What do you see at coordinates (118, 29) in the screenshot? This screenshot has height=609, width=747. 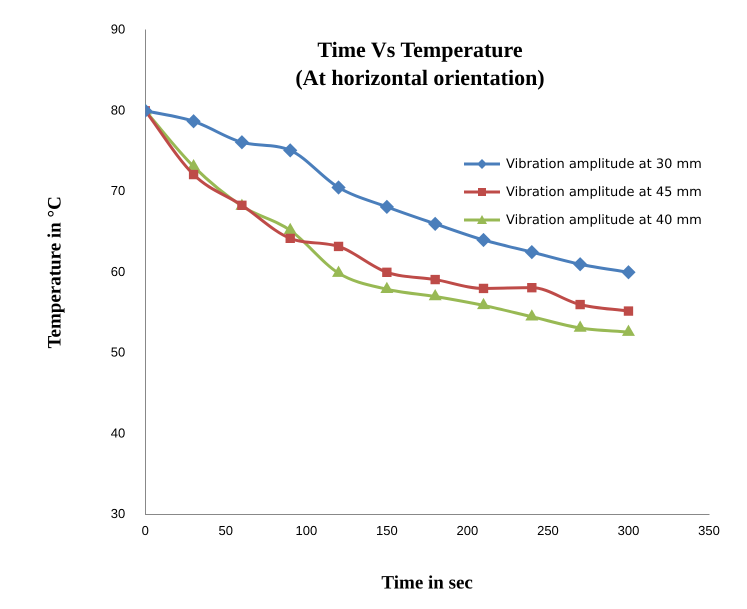 I see `y-tick-label: 90` at bounding box center [118, 29].